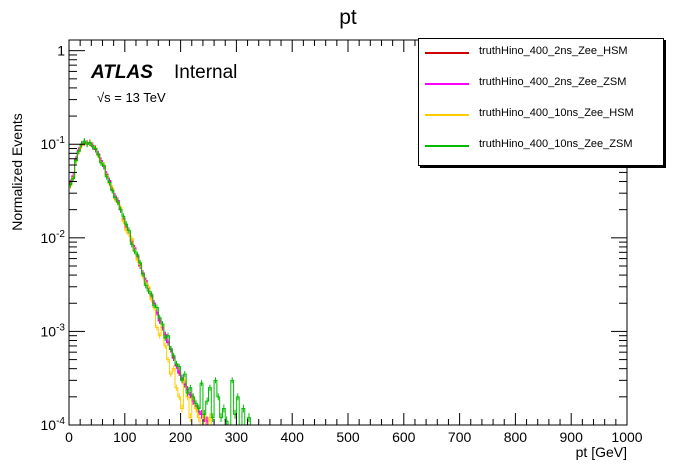  I want to click on legend-entry: truthHino_400_2ns_Zee_HSM, so click(541, 53).